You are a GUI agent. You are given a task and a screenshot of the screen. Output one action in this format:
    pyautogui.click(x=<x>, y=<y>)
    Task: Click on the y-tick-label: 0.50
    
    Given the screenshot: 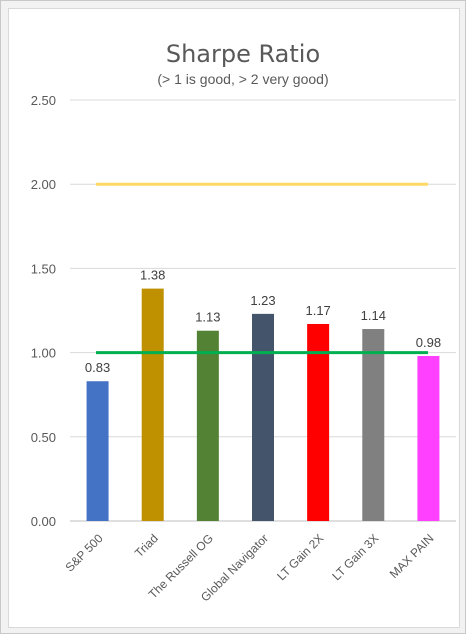 What is the action you would take?
    pyautogui.click(x=43, y=437)
    